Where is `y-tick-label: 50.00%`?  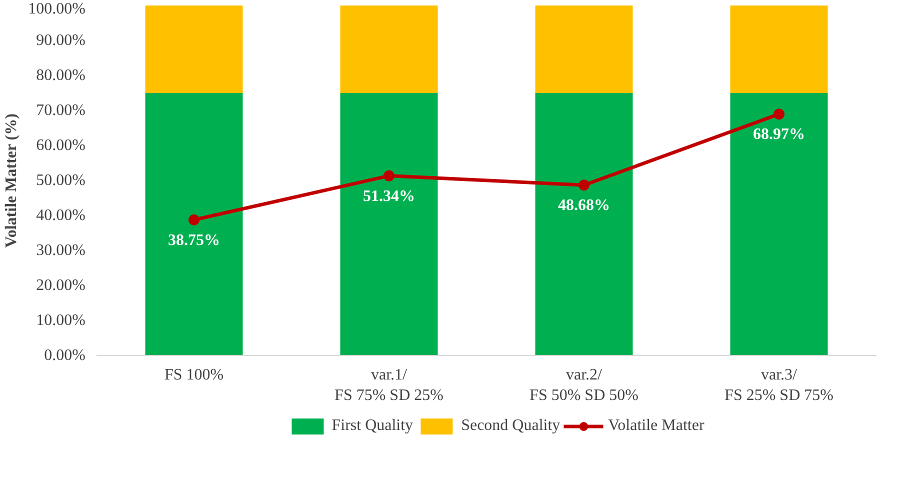
y-tick-label: 50.00% is located at coordinates (61, 180).